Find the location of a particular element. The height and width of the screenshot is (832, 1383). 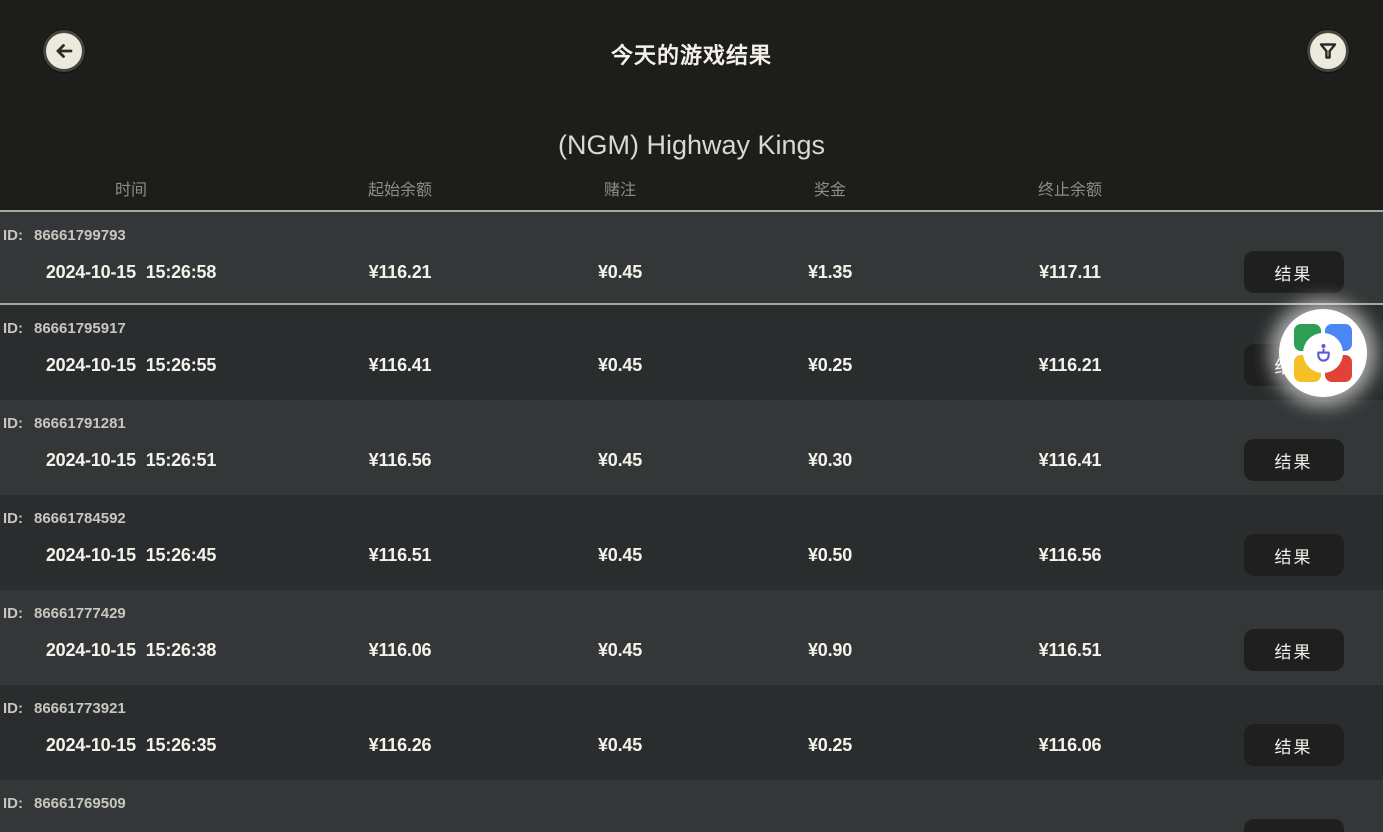

header-bet: 赌注 is located at coordinates (619, 190).